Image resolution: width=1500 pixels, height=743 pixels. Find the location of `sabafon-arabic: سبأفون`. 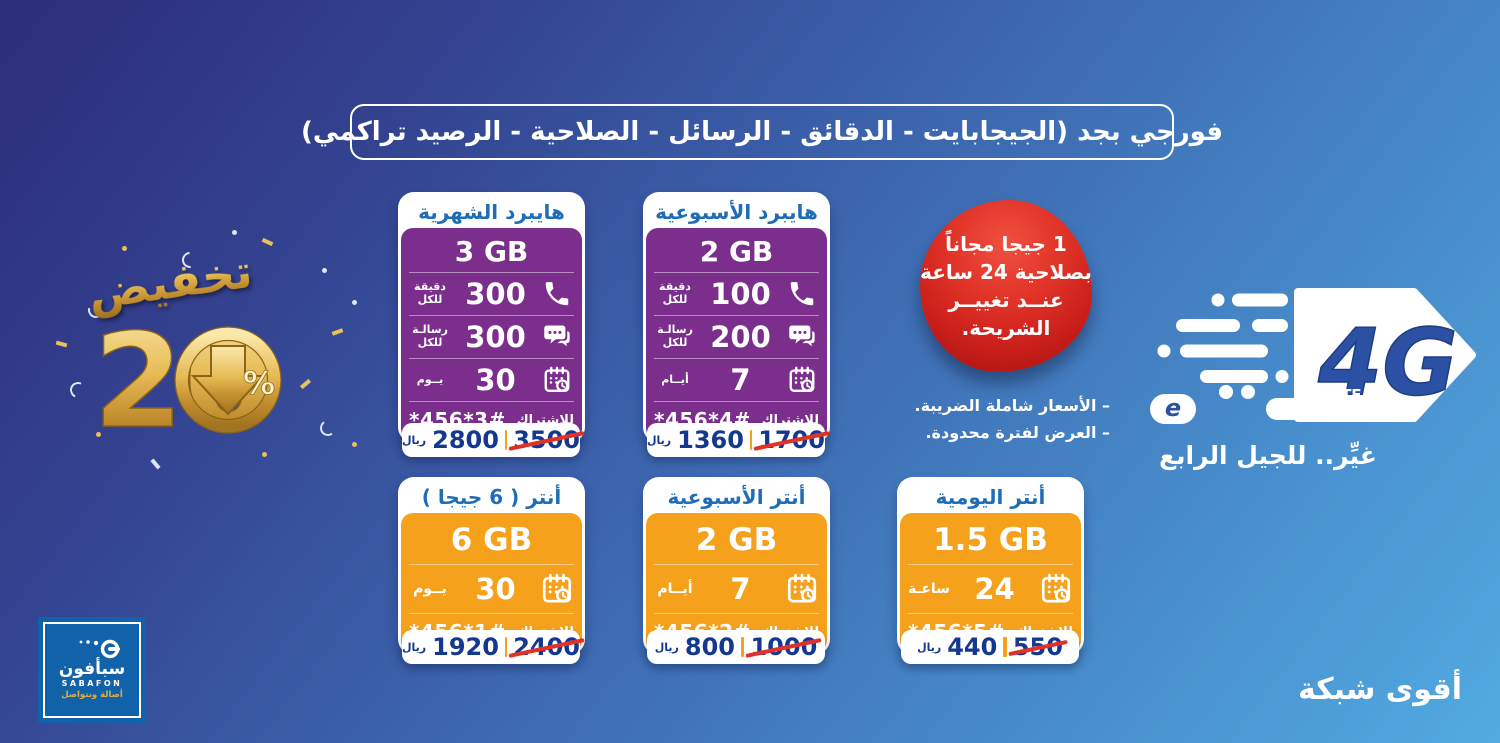

sabafon-arabic: سبأفون is located at coordinates (92, 669).